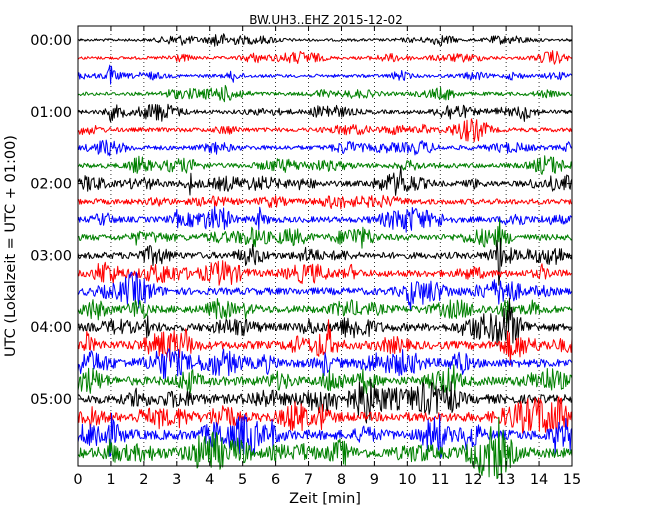 This screenshot has height=520, width=650. Describe the element at coordinates (51, 41) in the screenshot. I see `y-tick-label-0000: 00:00` at that location.